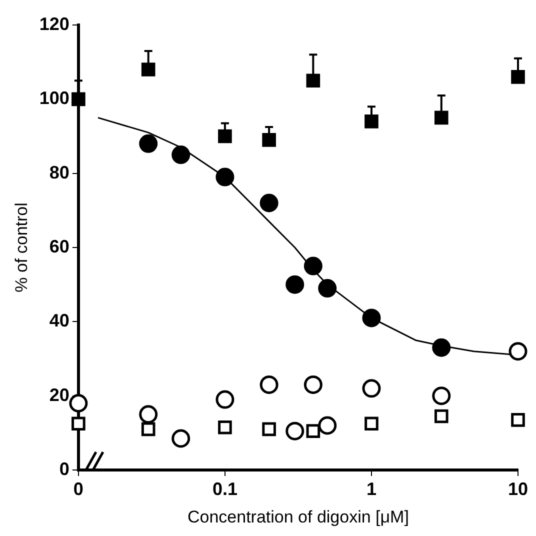 This screenshot has height=536, width=536. What do you see at coordinates (225, 488) in the screenshot?
I see `x-tick-label: 0.1` at bounding box center [225, 488].